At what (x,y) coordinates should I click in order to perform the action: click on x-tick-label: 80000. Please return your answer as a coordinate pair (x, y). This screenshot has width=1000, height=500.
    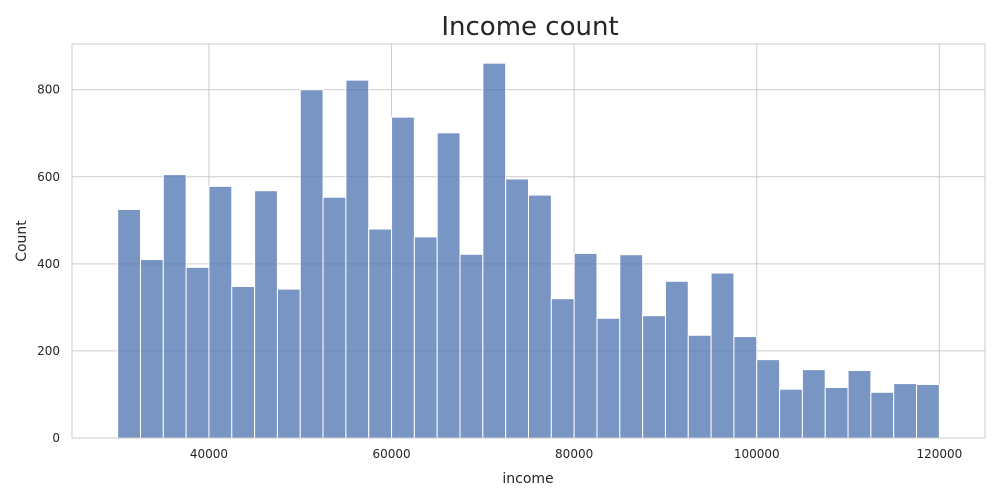
    Looking at the image, I should click on (574, 454).